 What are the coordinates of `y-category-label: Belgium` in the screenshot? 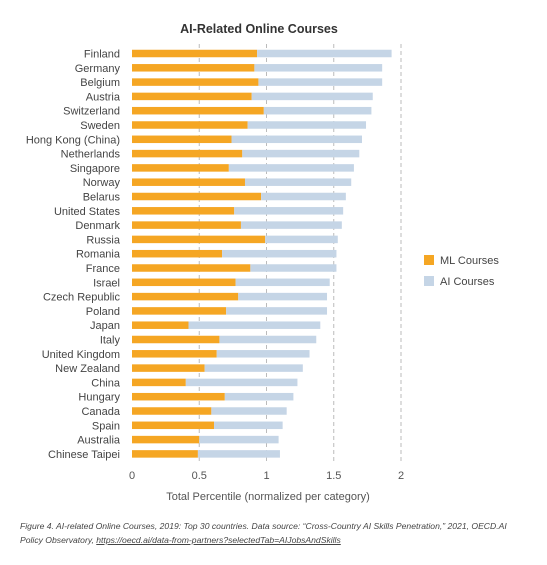 It's located at (100, 83).